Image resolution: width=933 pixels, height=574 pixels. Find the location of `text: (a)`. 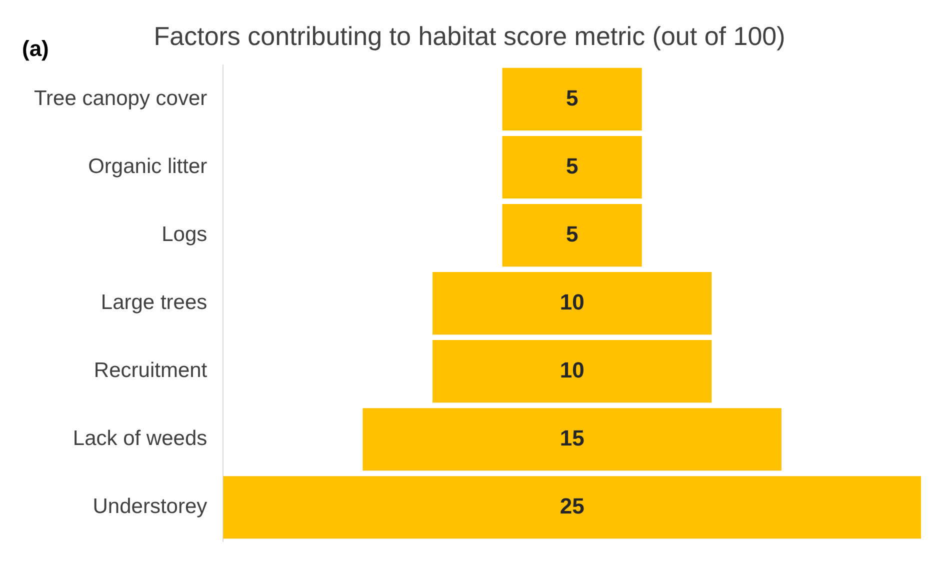

text: (a) is located at coordinates (35, 49).